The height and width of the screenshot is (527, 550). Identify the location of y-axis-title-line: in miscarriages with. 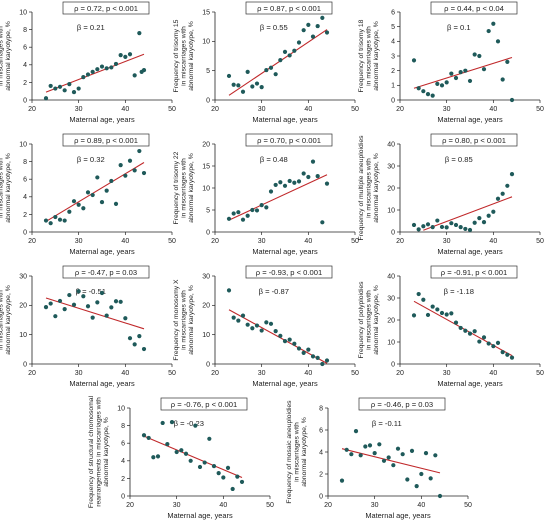
(368, 56).